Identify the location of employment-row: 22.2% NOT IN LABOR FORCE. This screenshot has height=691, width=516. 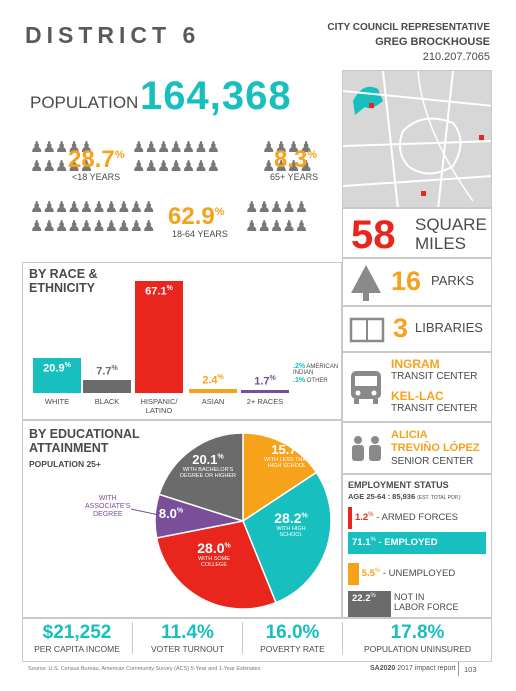
(418, 604).